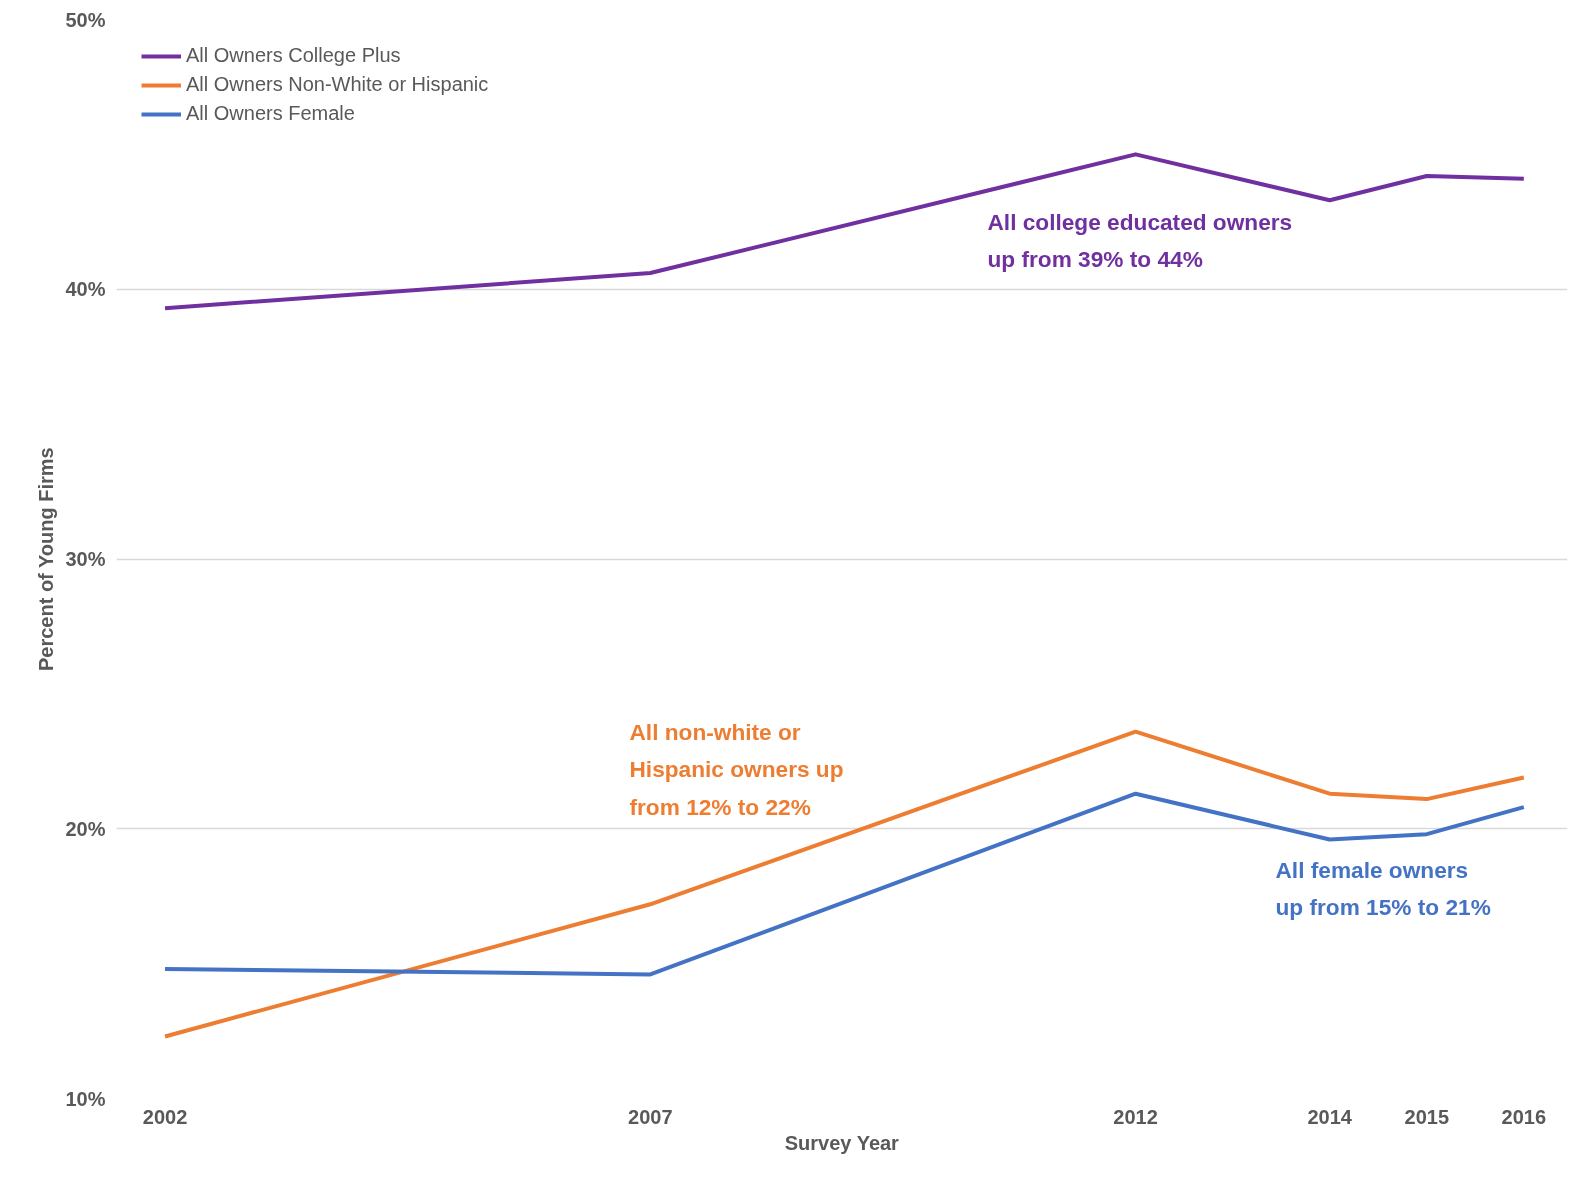 The image size is (1579, 1187). Describe the element at coordinates (1135, 1116) in the screenshot. I see `x-tick-label: 2012` at that location.